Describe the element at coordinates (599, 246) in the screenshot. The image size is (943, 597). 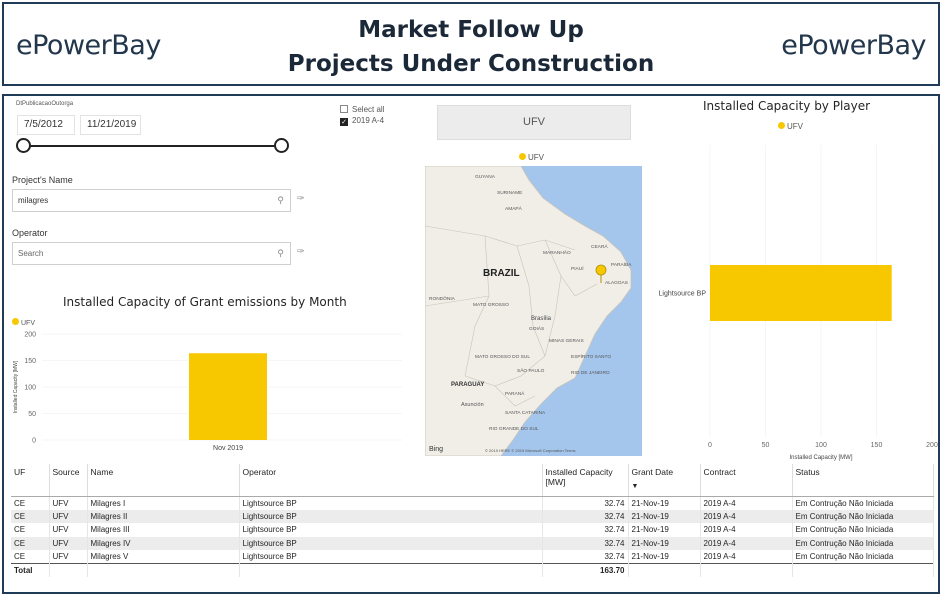
I see `map-label-ceara: CEARÁ` at that location.